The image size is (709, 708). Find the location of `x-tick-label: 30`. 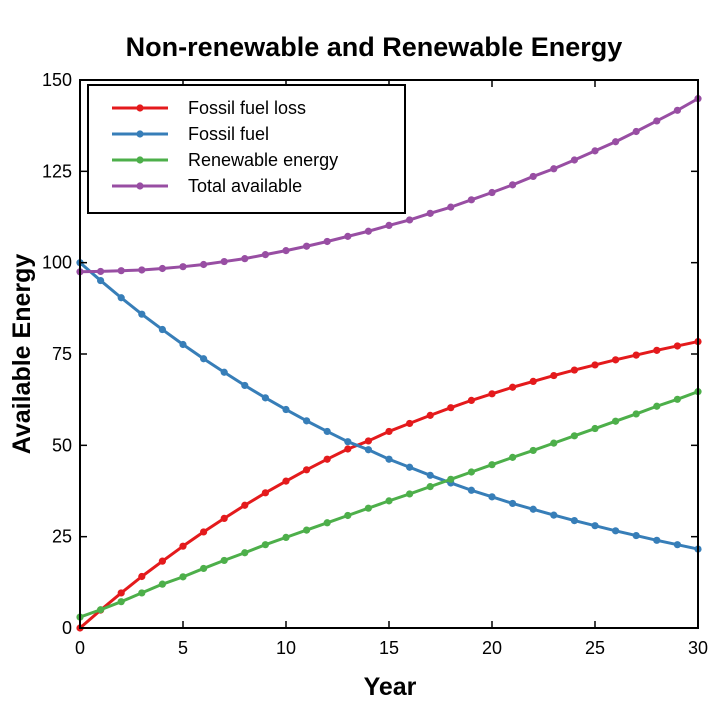

x-tick-label: 30 is located at coordinates (698, 648).